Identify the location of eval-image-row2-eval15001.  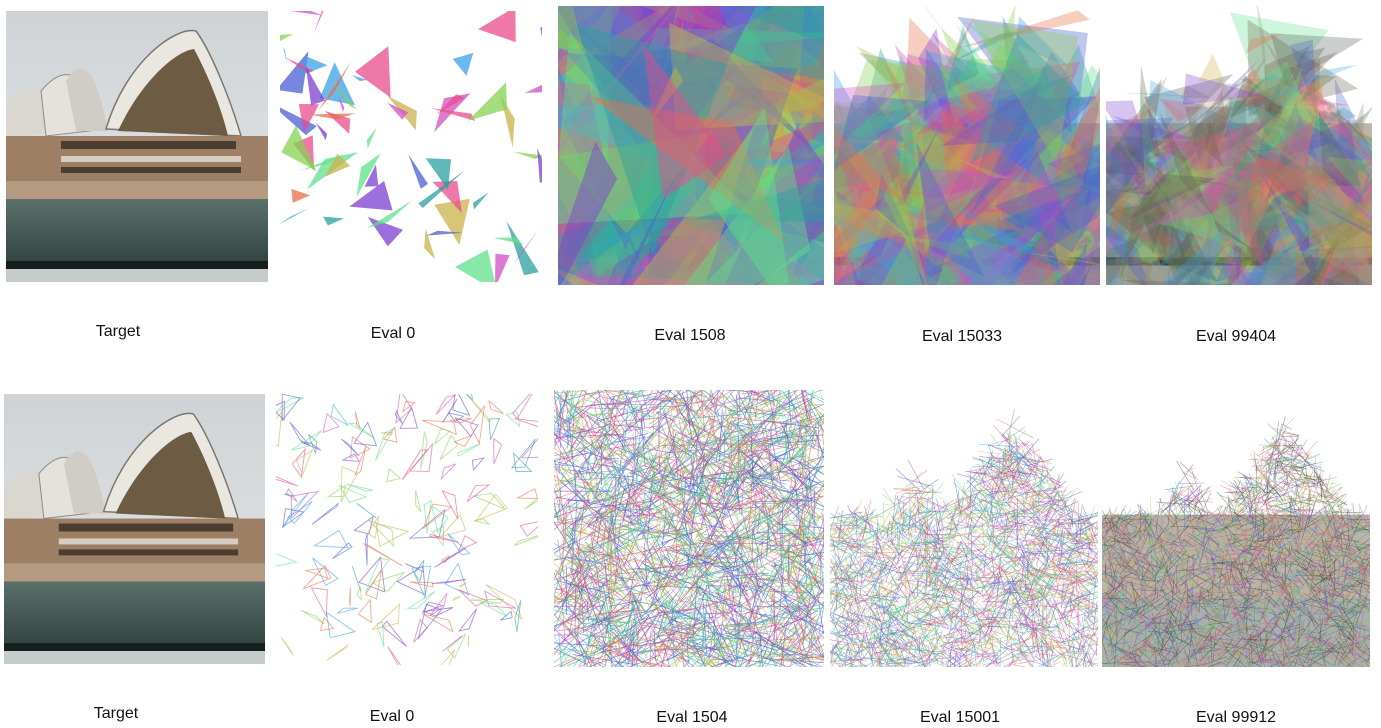
(964, 528).